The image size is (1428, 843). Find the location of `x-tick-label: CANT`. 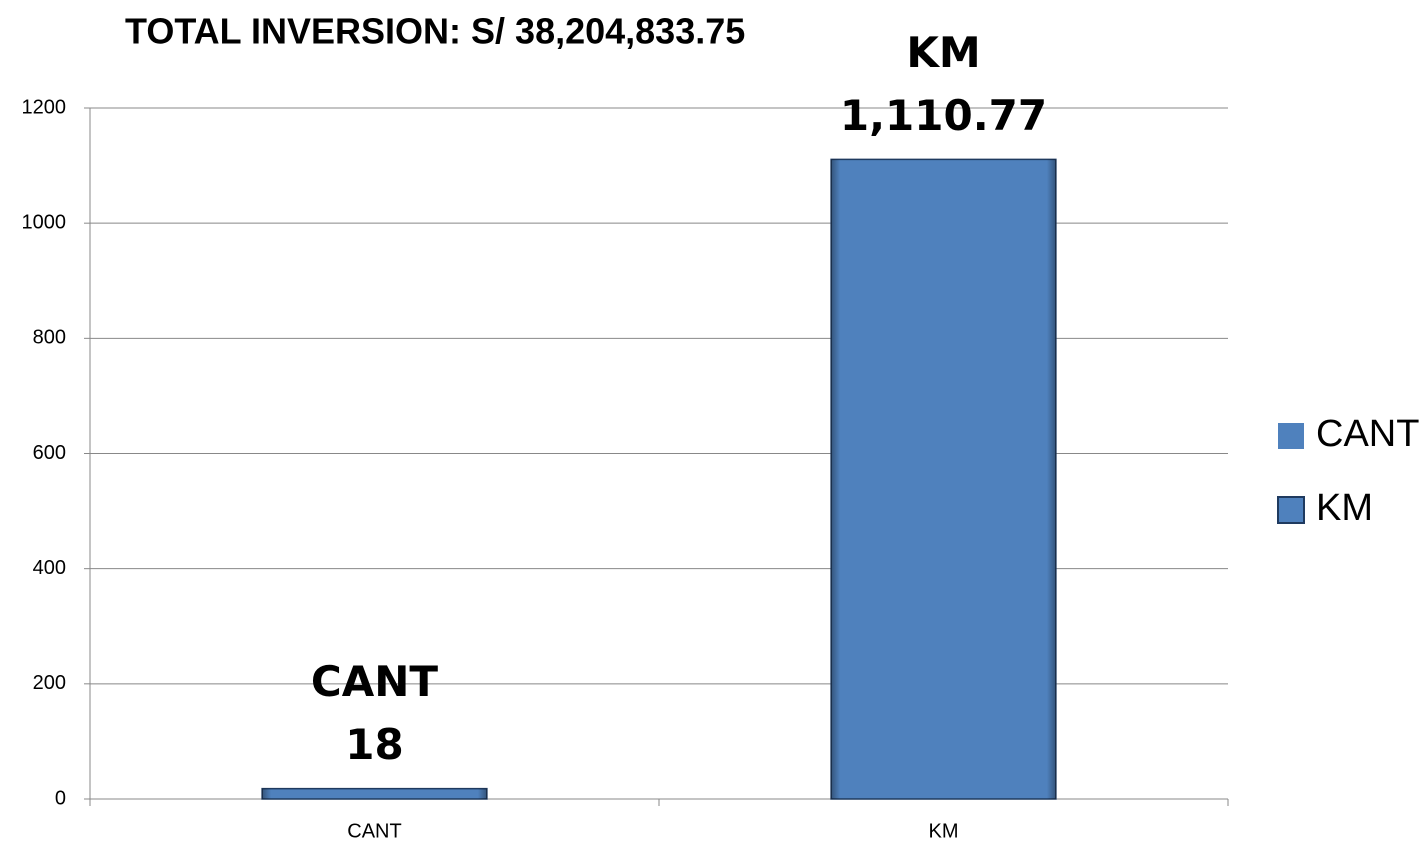

x-tick-label: CANT is located at coordinates (374, 831).